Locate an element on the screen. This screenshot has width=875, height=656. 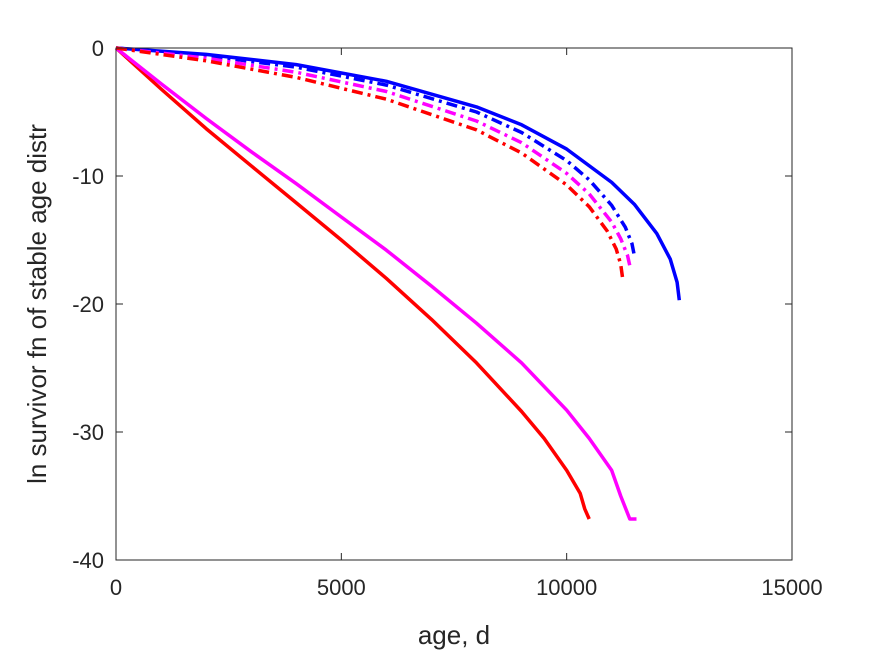
y-tick-label: -40 is located at coordinates (88, 560).